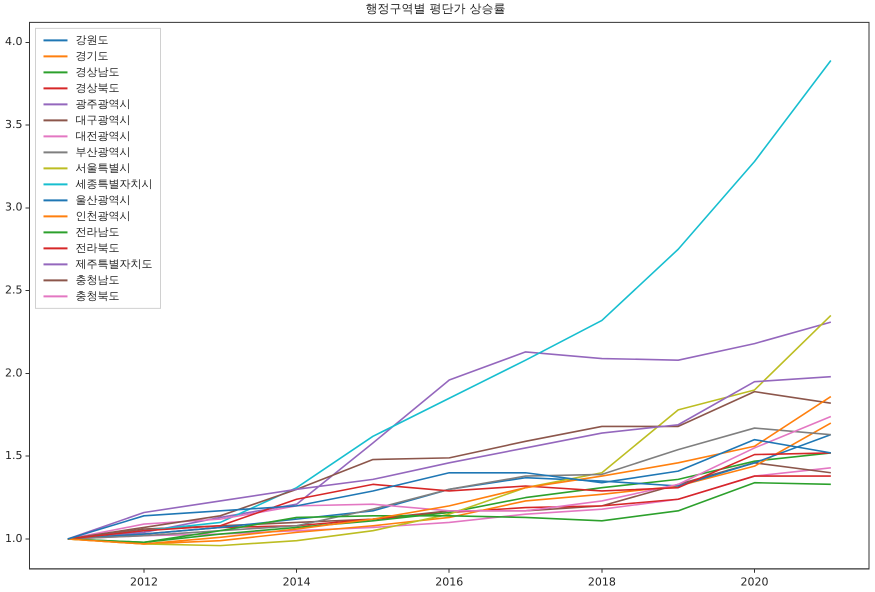  I want to click on y-tick-label: 3.0, so click(13, 207).